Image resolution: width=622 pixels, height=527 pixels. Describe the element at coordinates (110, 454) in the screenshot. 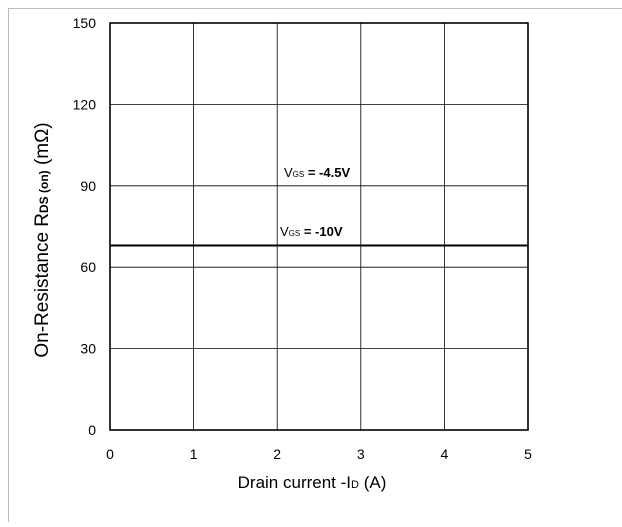

I see `x-tick-label: 0` at that location.